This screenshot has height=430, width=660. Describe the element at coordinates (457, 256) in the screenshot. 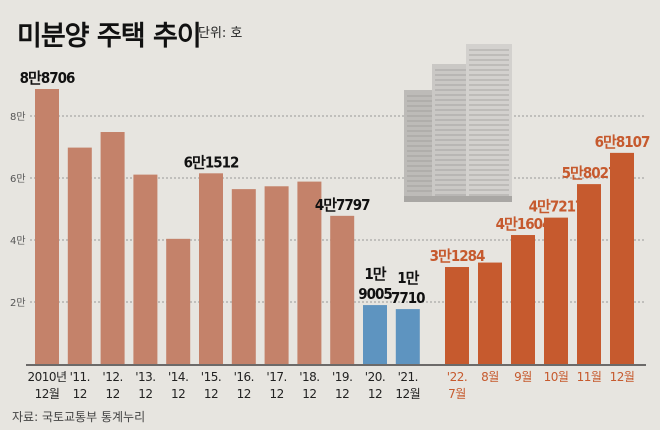

I see `data-label: 3만1284` at that location.